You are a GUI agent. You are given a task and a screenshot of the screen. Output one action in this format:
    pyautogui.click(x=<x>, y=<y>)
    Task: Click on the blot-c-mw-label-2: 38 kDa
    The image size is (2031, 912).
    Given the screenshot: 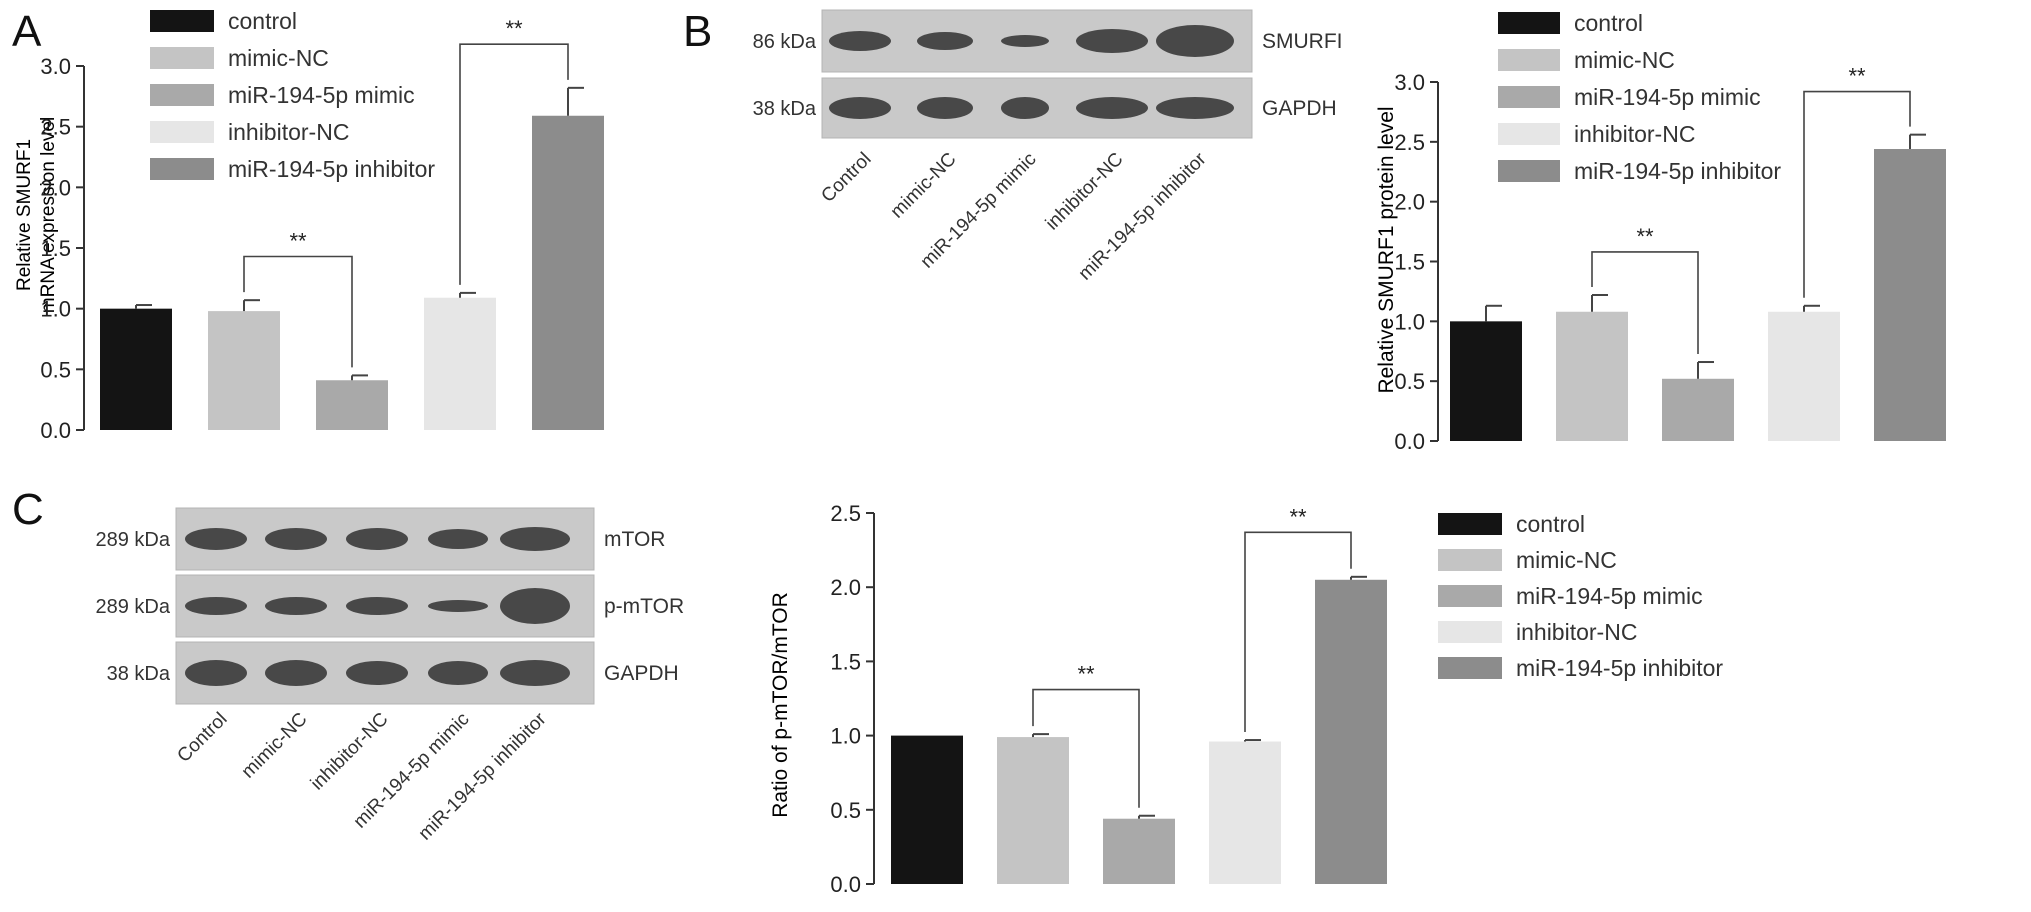 What is the action you would take?
    pyautogui.click(x=139, y=674)
    